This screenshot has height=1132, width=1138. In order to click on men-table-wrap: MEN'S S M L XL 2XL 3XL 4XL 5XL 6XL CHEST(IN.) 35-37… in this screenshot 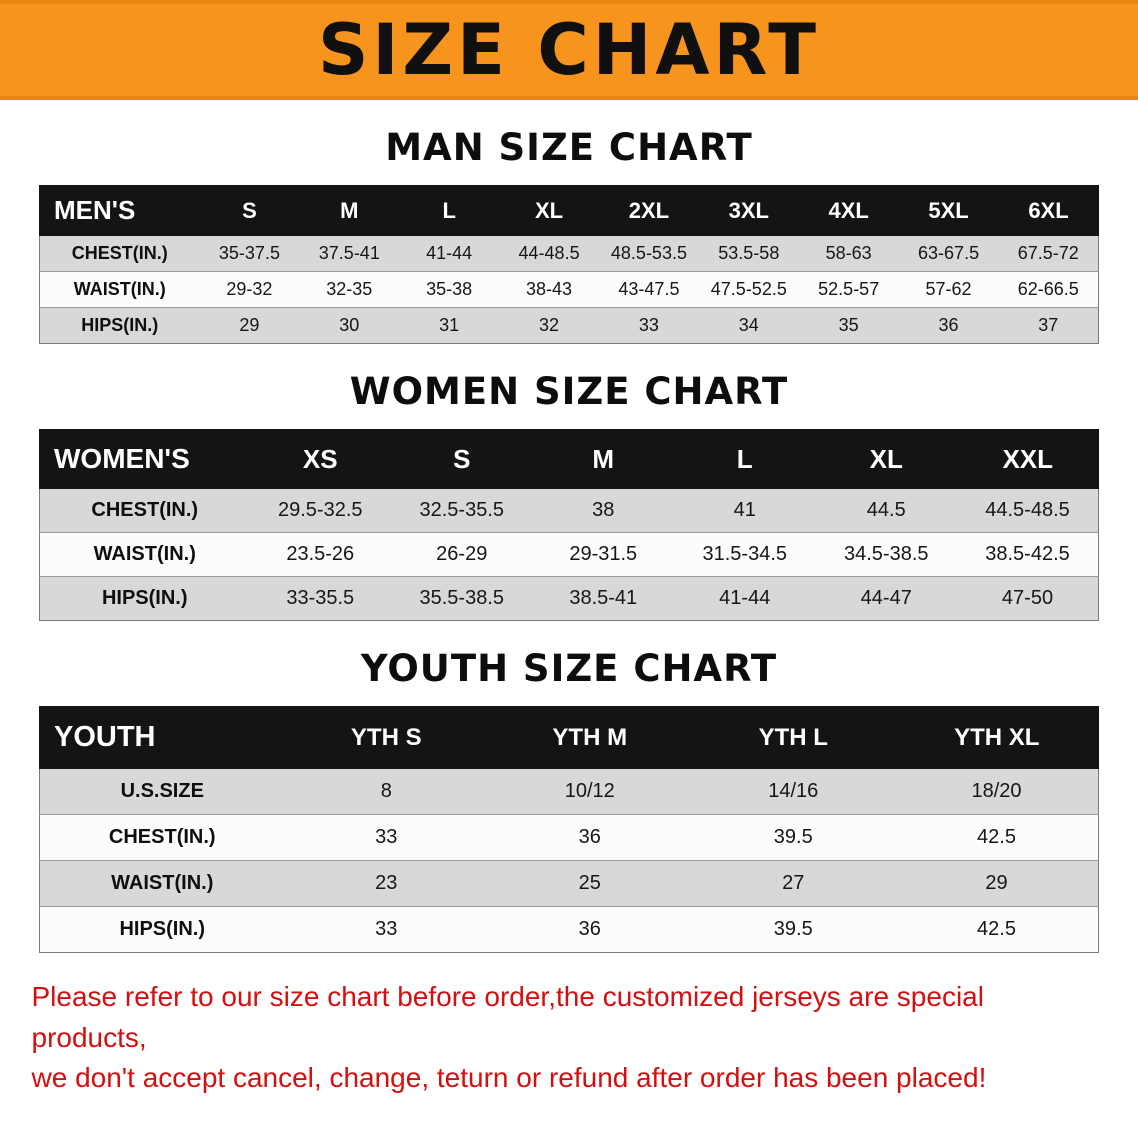, I will do `click(569, 264)`.